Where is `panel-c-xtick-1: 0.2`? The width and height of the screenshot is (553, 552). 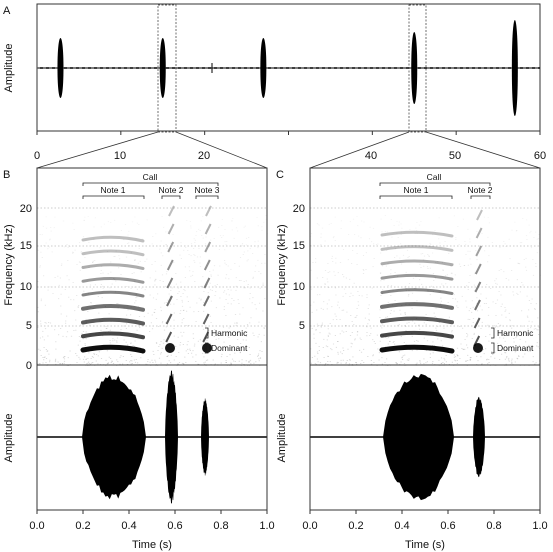 panel-c-xtick-1: 0.2 is located at coordinates (355, 526).